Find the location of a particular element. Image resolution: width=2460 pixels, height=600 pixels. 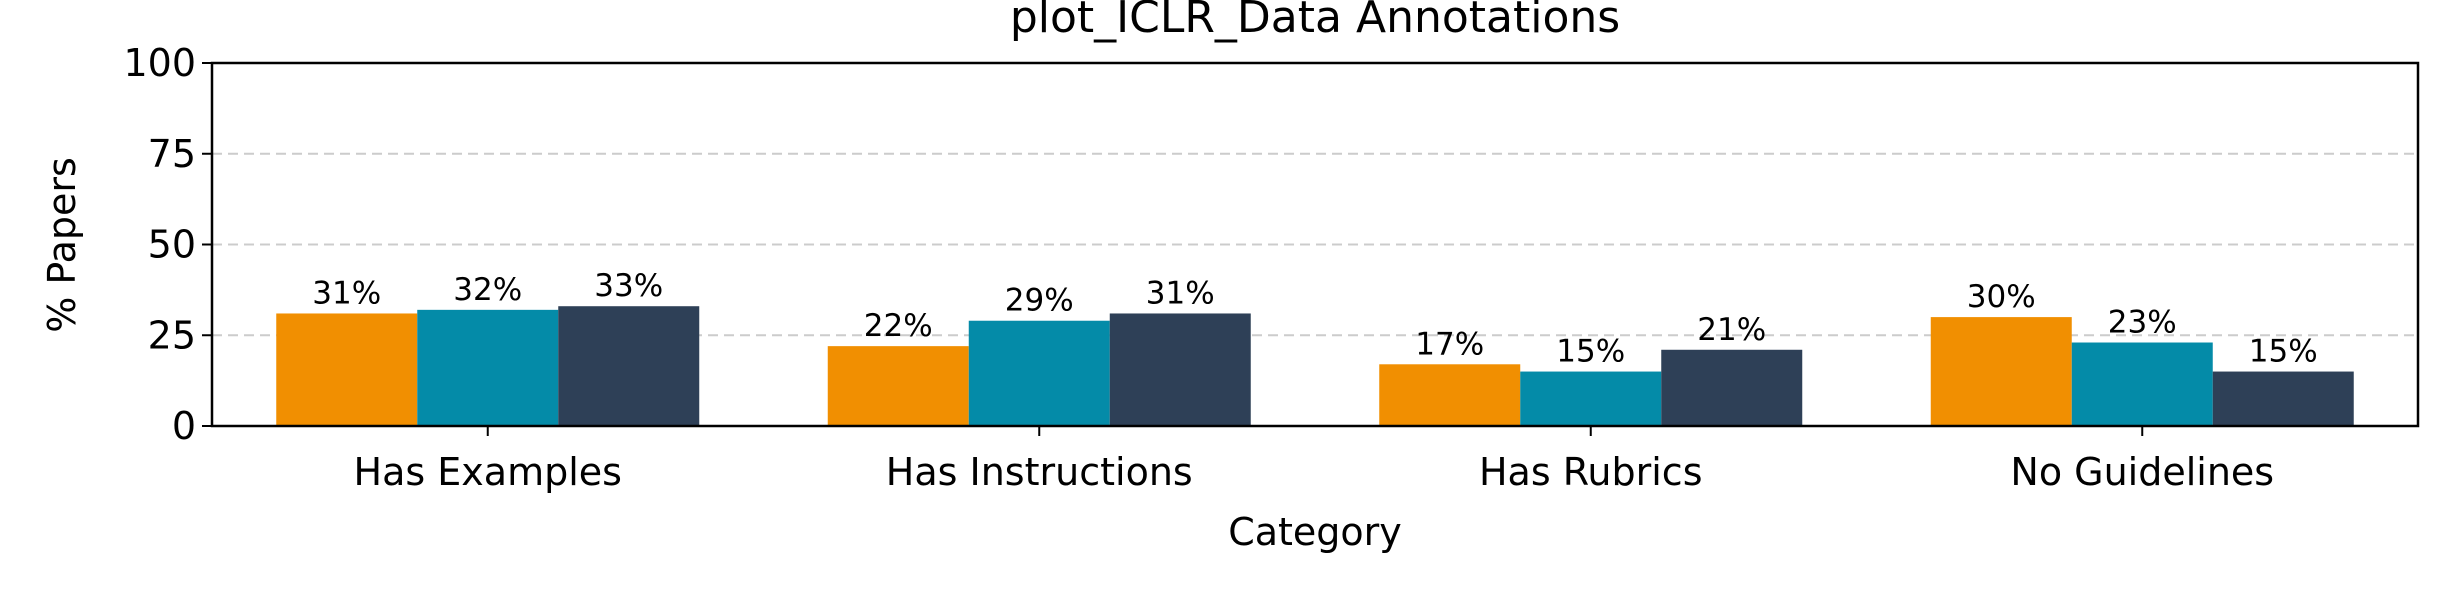

y-tick-label: 0 is located at coordinates (184, 426).